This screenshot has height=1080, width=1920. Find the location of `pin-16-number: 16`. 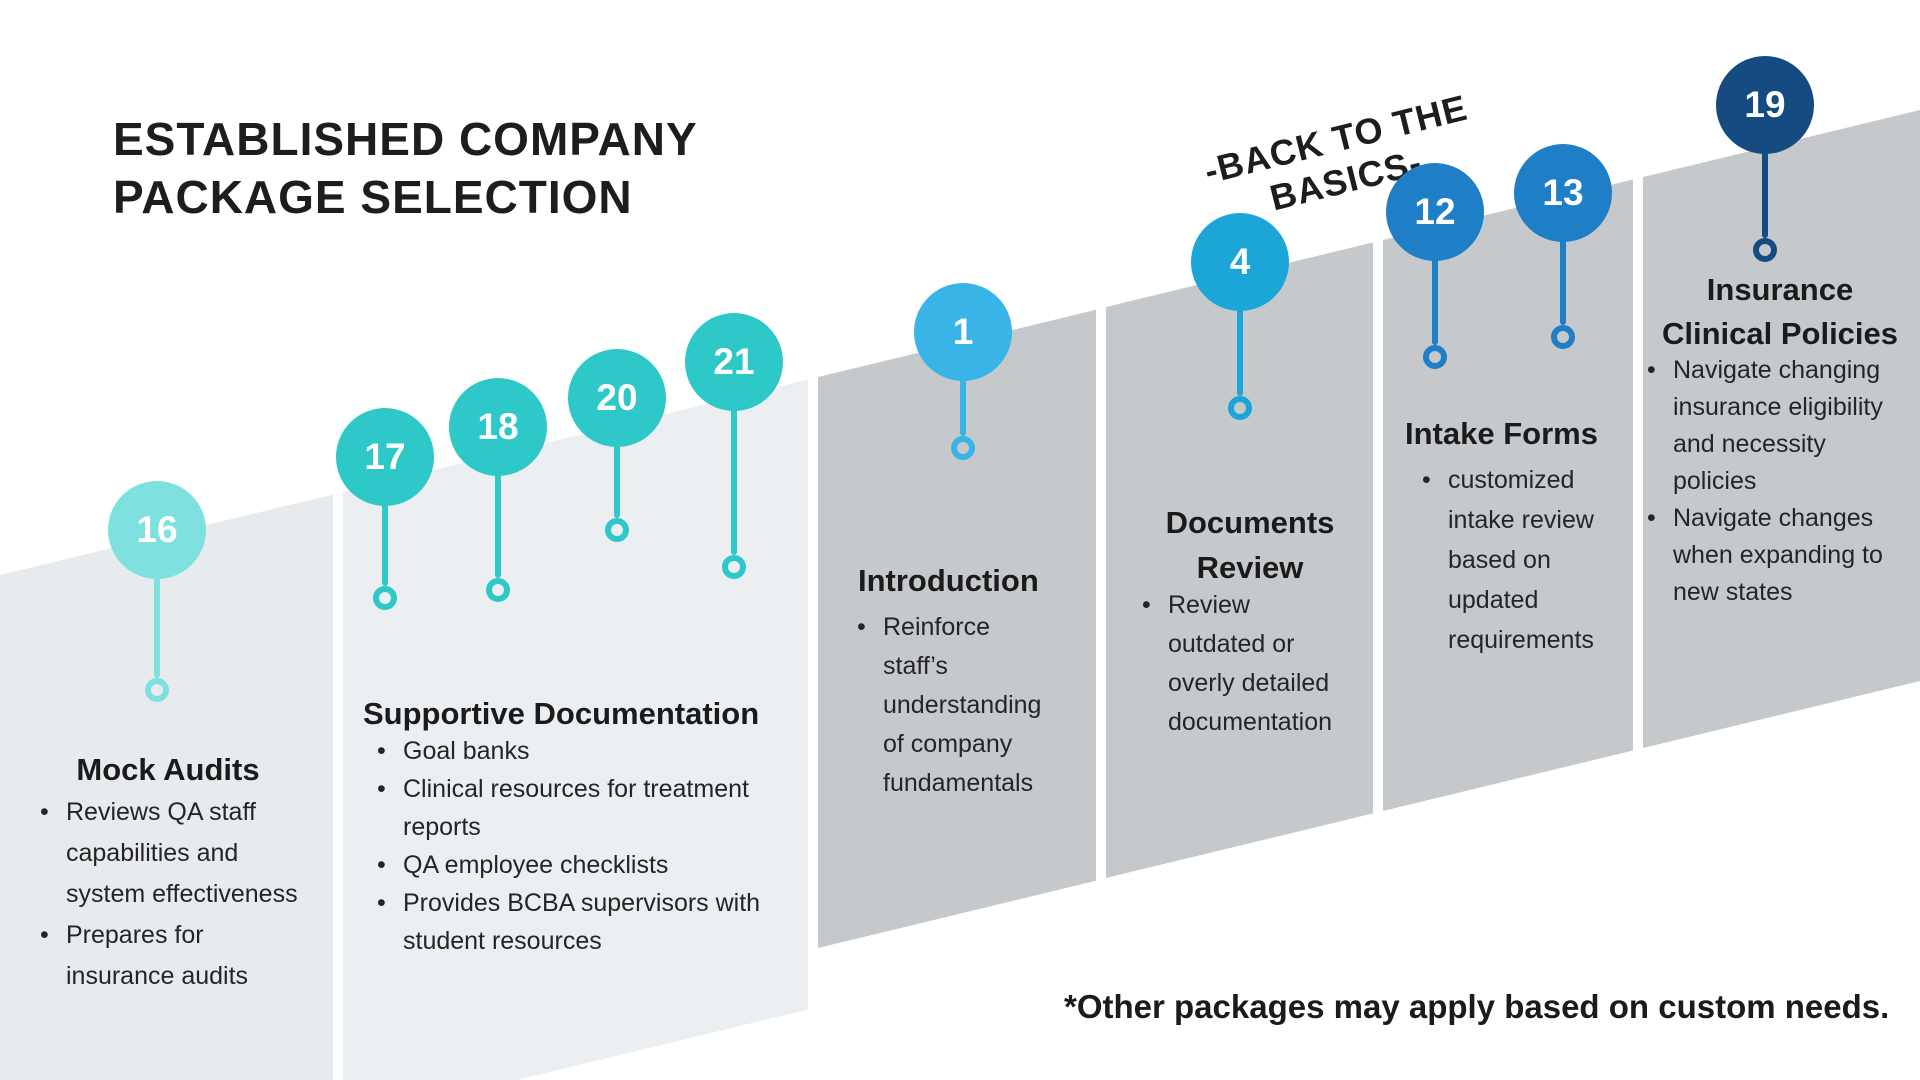

pin-16-number: 16 is located at coordinates (157, 529).